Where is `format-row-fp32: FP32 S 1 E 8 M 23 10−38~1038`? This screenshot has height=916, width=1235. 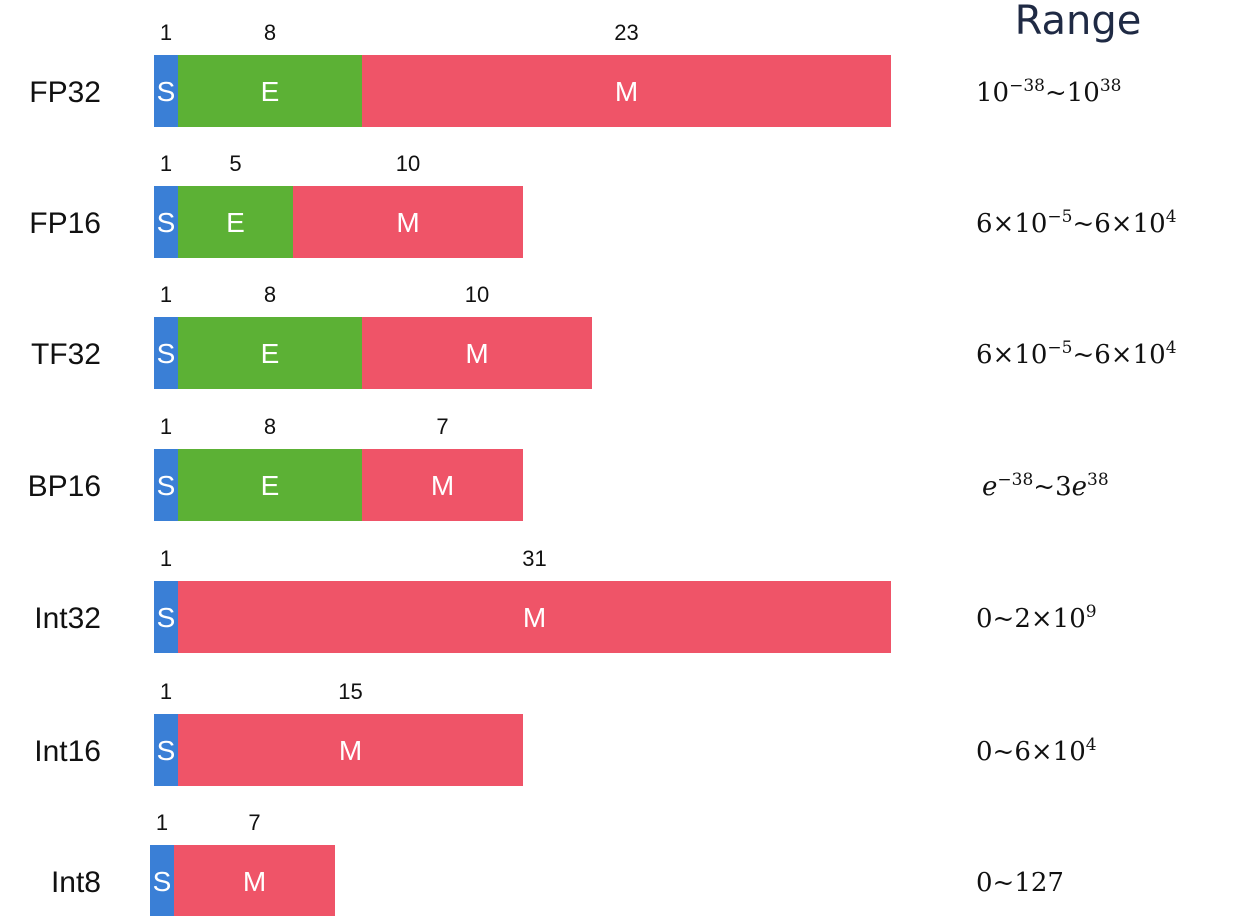
format-row-fp32: FP32 S 1 E 8 M 23 10−38~1038 is located at coordinates (575, 73).